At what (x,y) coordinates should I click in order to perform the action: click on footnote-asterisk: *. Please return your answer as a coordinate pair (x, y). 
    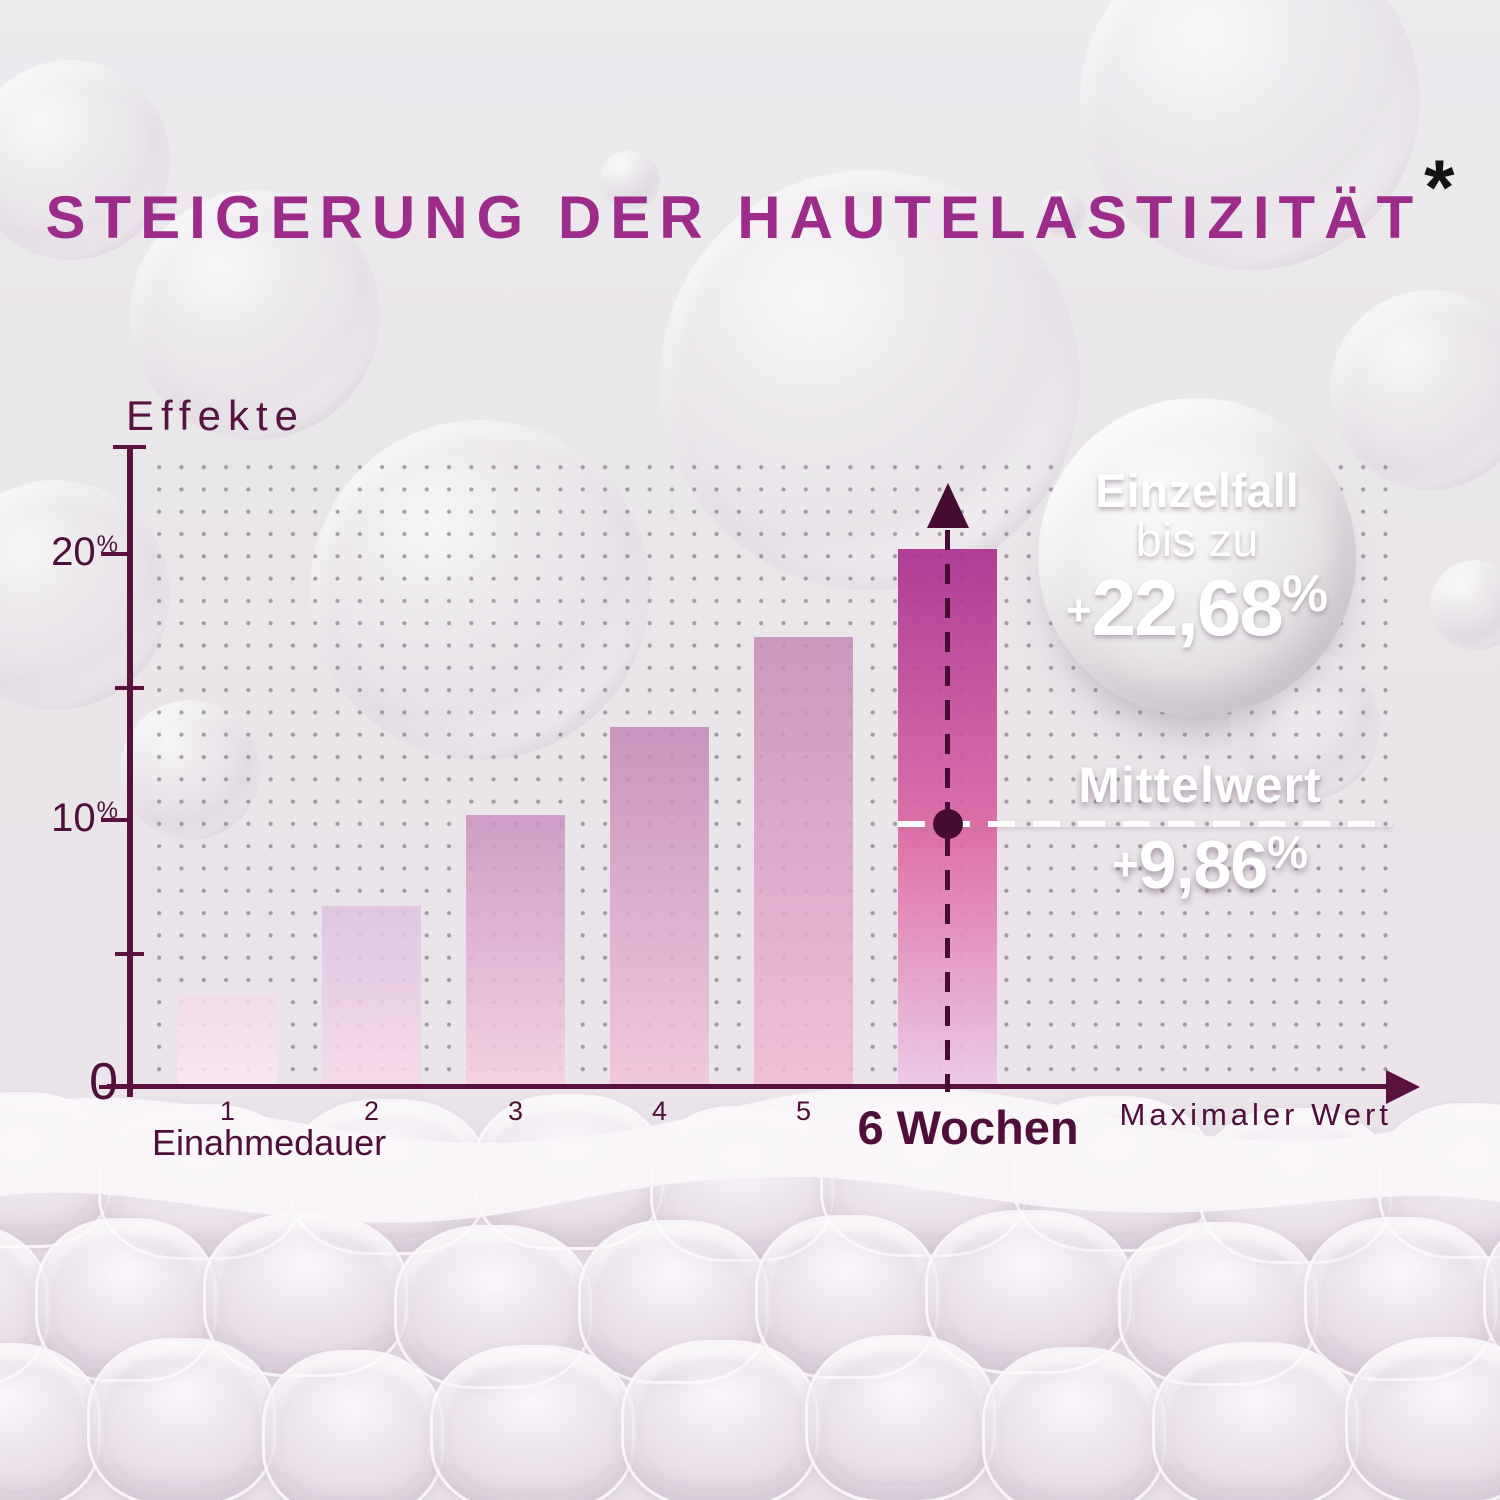
    Looking at the image, I should click on (1439, 187).